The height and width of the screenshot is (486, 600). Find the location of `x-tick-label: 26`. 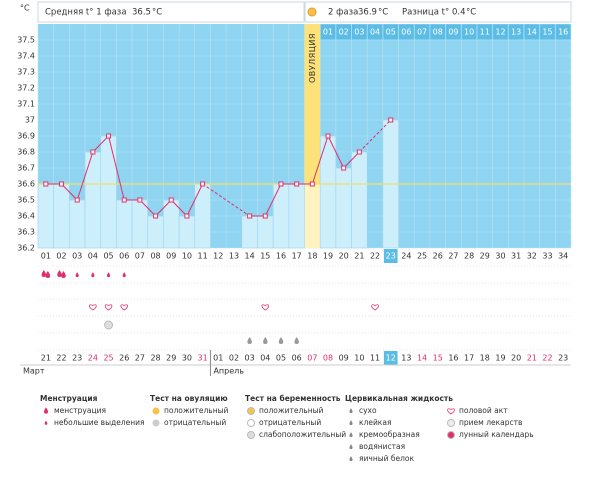

x-tick-label: 26 is located at coordinates (438, 256).